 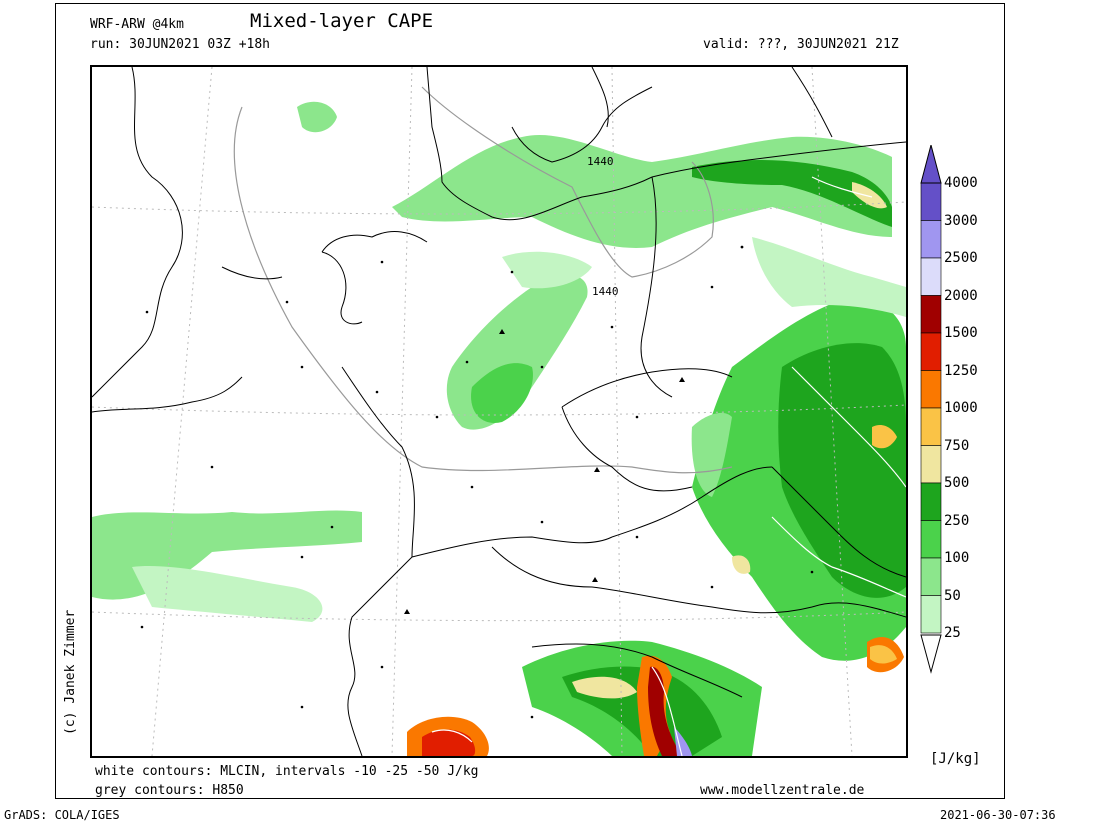 I want to click on colorbar-label-1250: 1250, so click(x=961, y=370).